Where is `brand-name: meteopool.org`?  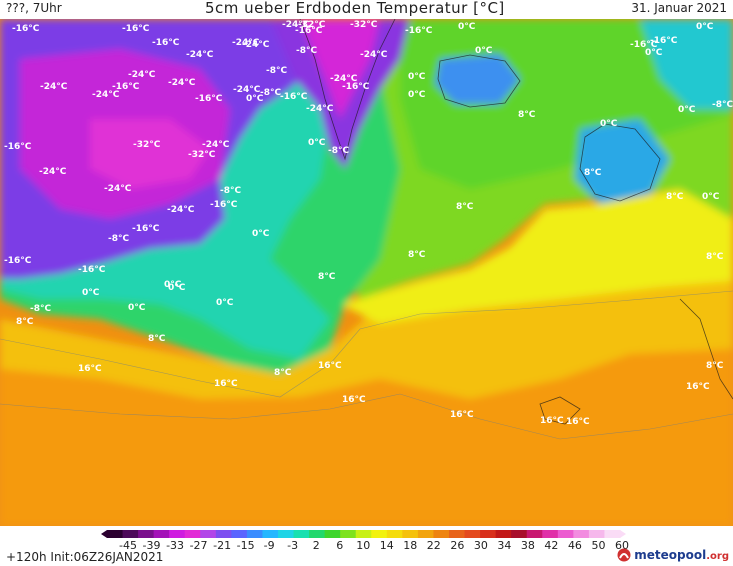
brand-name: meteopool.org is located at coordinates (681, 555).